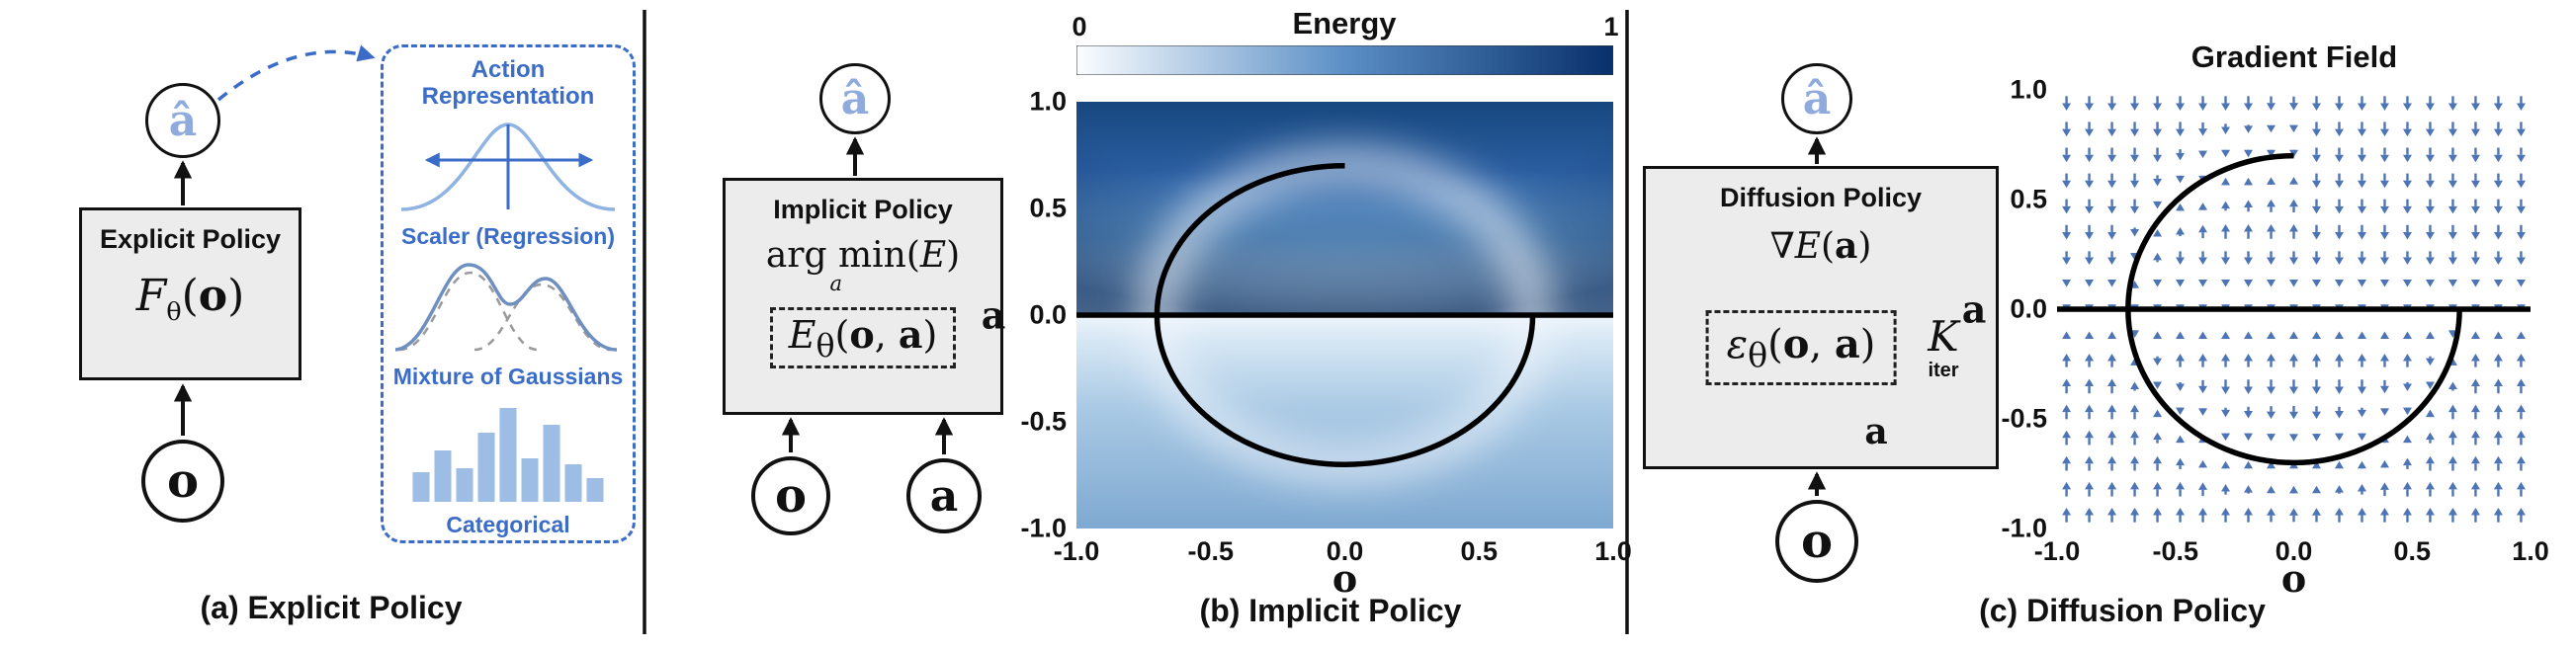  I want to click on iter-label: iter, so click(1943, 370).